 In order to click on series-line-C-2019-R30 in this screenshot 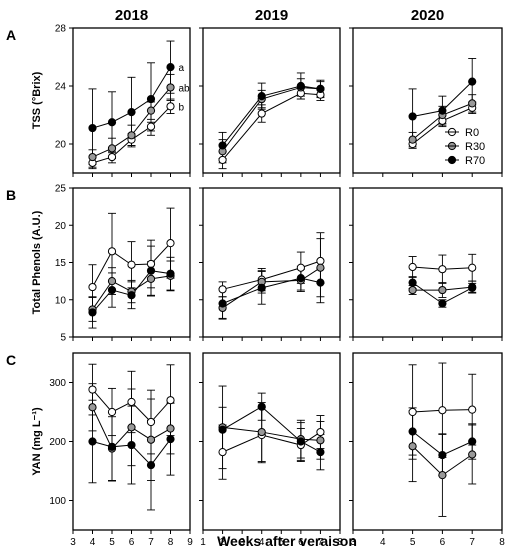, I will do `click(271, 433)`.